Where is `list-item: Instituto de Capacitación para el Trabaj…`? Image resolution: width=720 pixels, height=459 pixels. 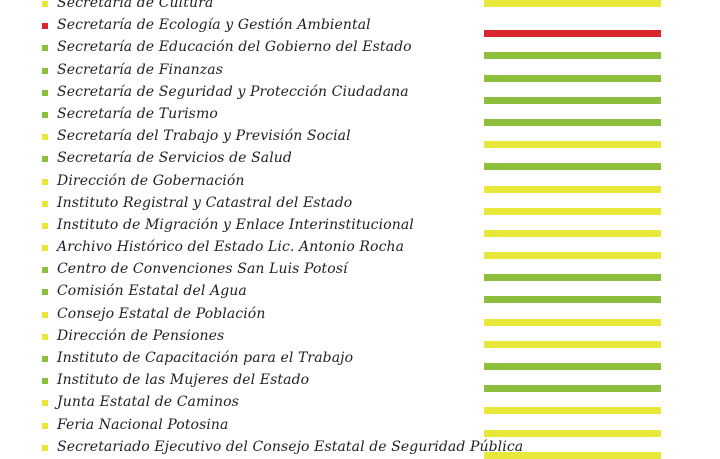
list-item: Instituto de Capacitación para el Trabaj… is located at coordinates (360, 358).